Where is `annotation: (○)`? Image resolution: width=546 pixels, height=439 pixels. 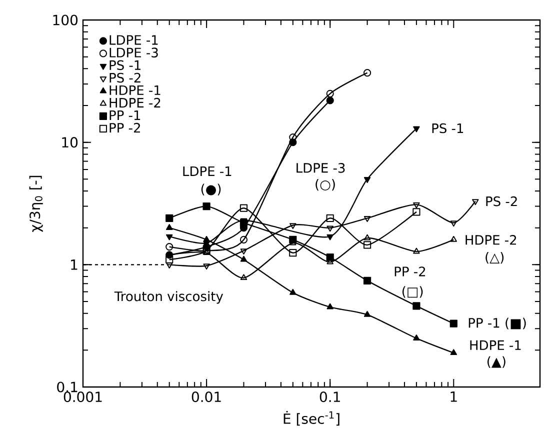 annotation: (○) is located at coordinates (325, 185).